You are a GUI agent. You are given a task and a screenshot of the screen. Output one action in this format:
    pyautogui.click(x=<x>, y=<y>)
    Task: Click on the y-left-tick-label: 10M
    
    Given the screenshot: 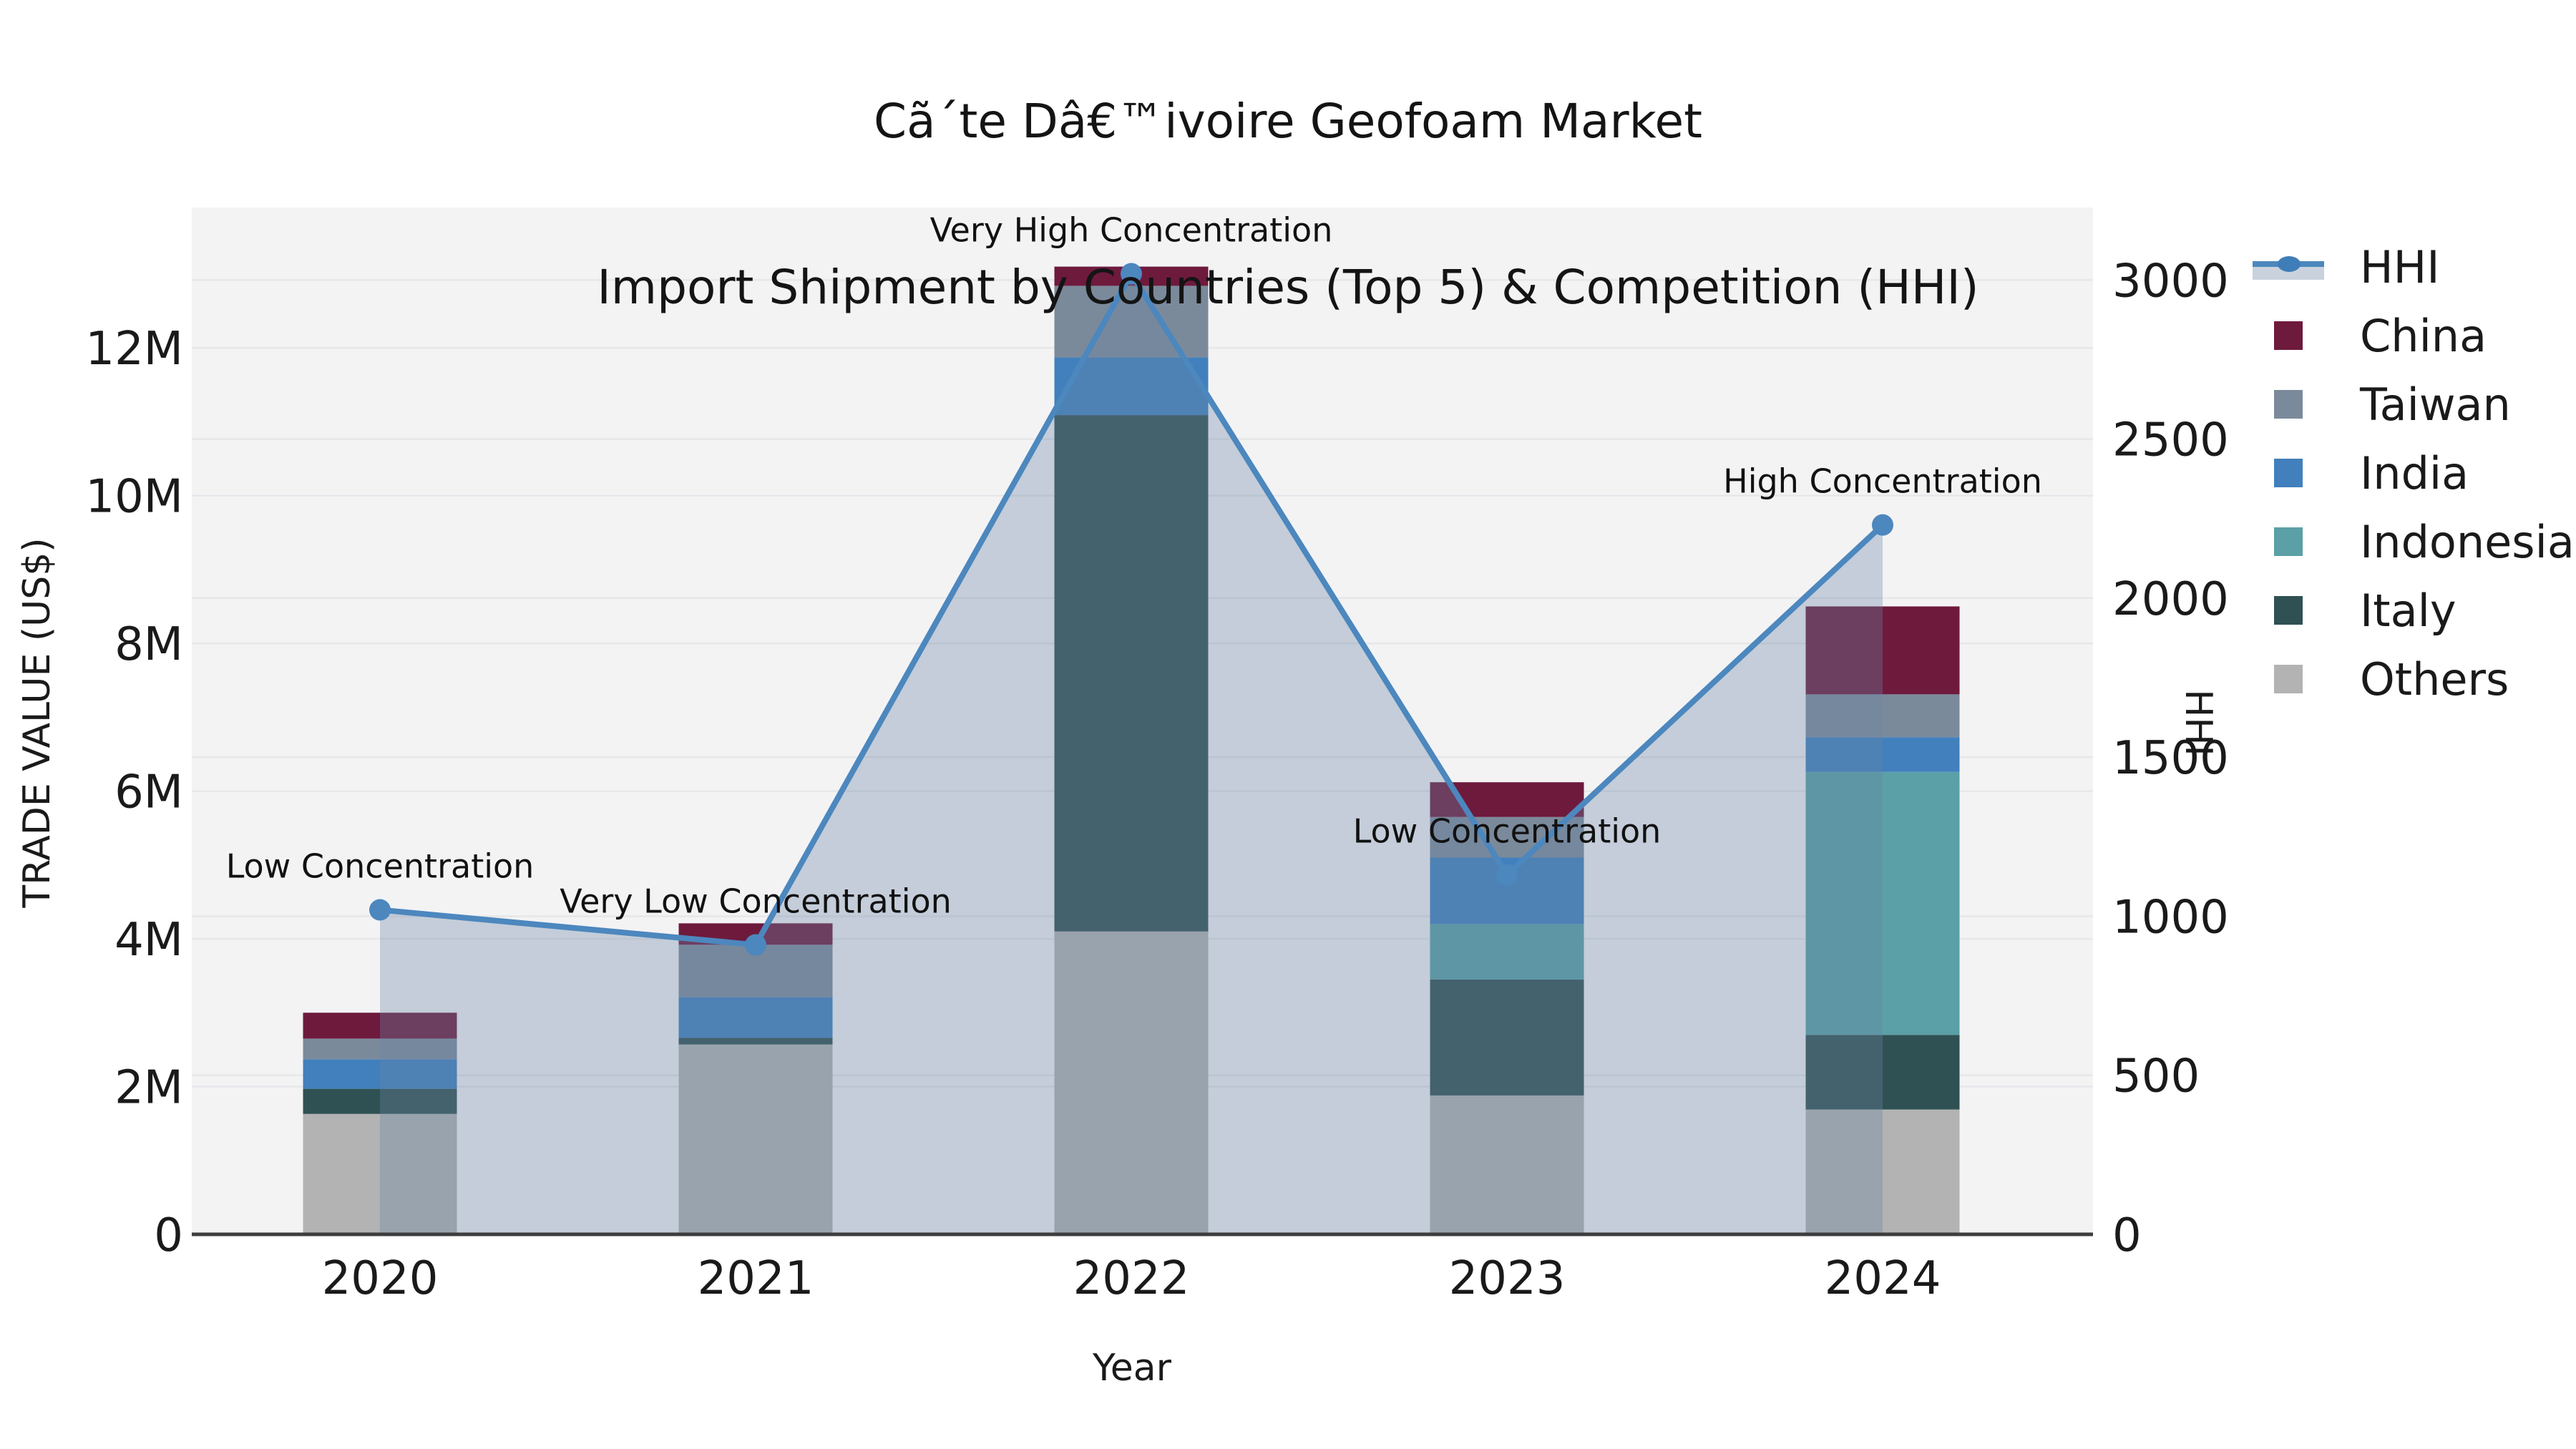 What is the action you would take?
    pyautogui.click(x=134, y=497)
    